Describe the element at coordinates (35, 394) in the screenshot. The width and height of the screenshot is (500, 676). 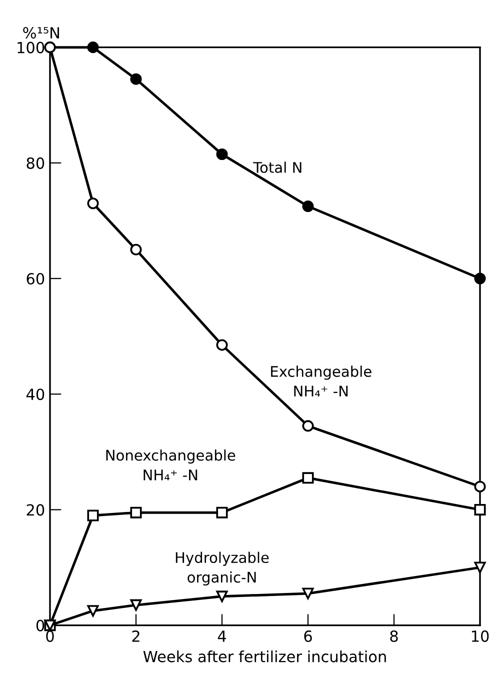
I see `y-tick-label: 40` at that location.